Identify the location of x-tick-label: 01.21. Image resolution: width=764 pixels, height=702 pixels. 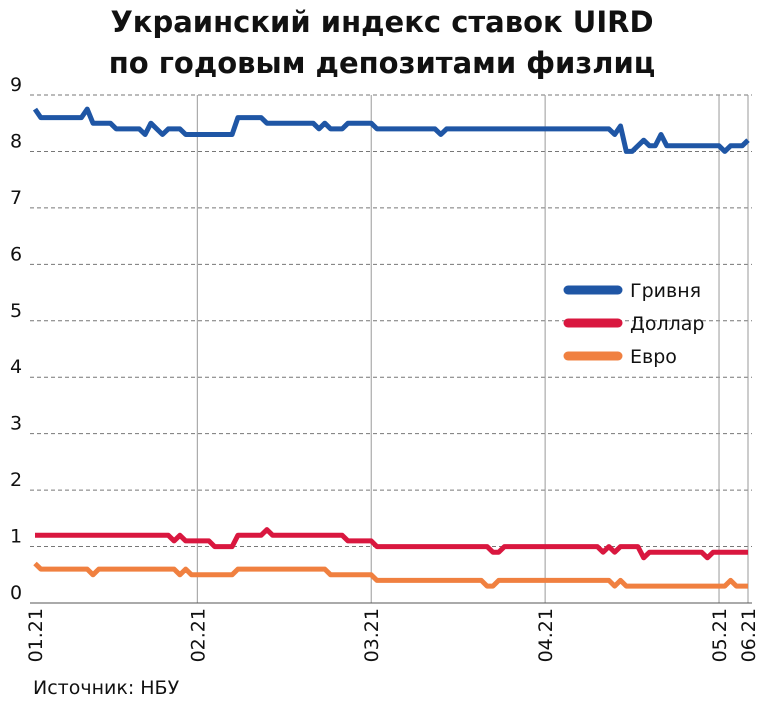
(36, 635).